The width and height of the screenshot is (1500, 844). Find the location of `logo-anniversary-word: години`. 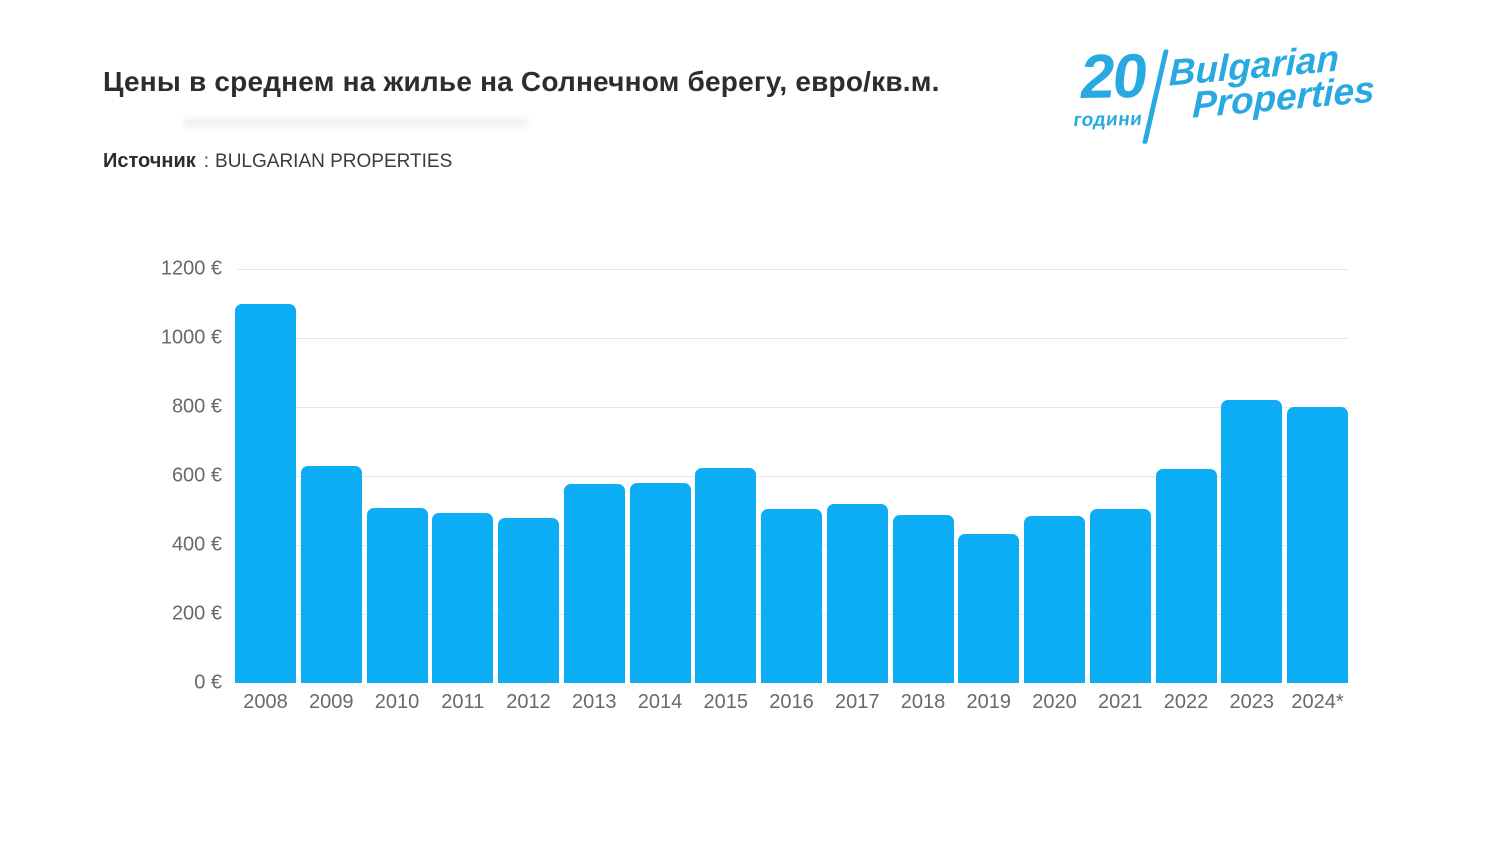

logo-anniversary-word: години is located at coordinates (1108, 120).